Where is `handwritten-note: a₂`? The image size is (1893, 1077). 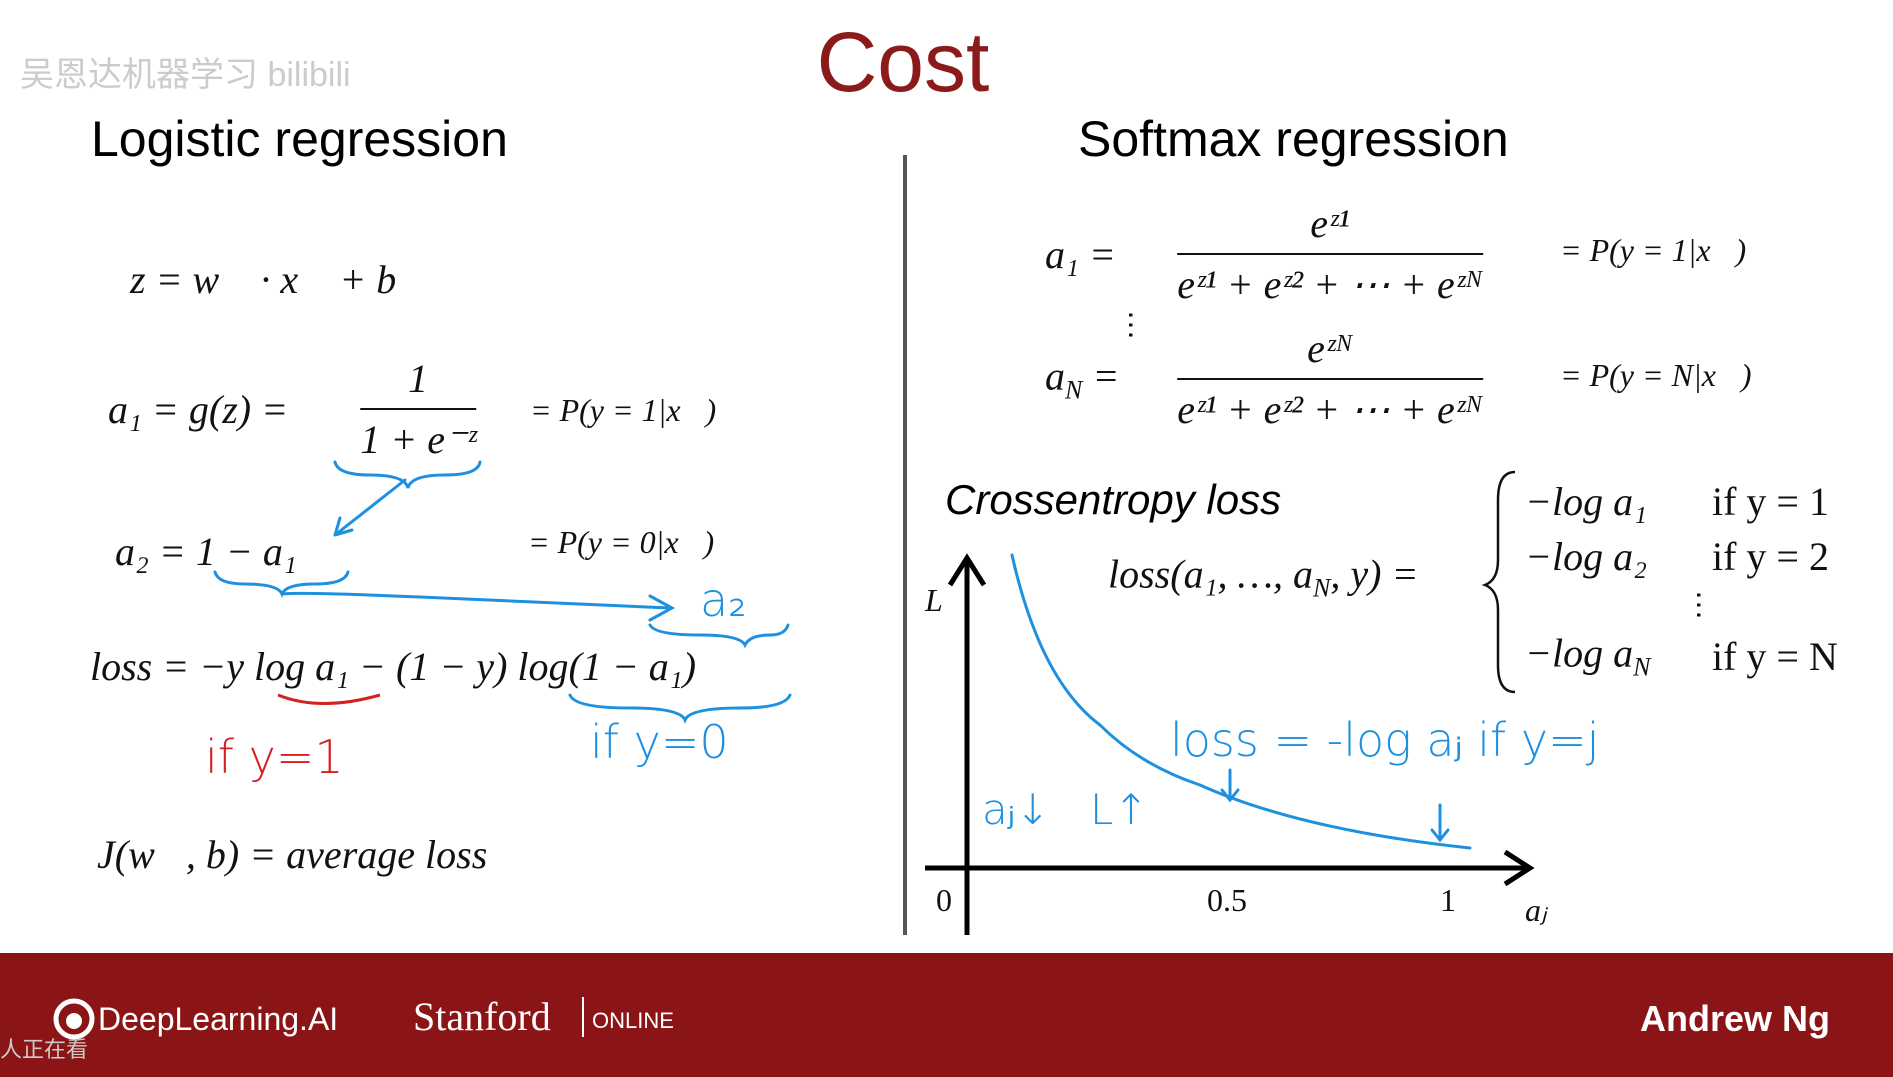
handwritten-note: a₂ is located at coordinates (723, 600).